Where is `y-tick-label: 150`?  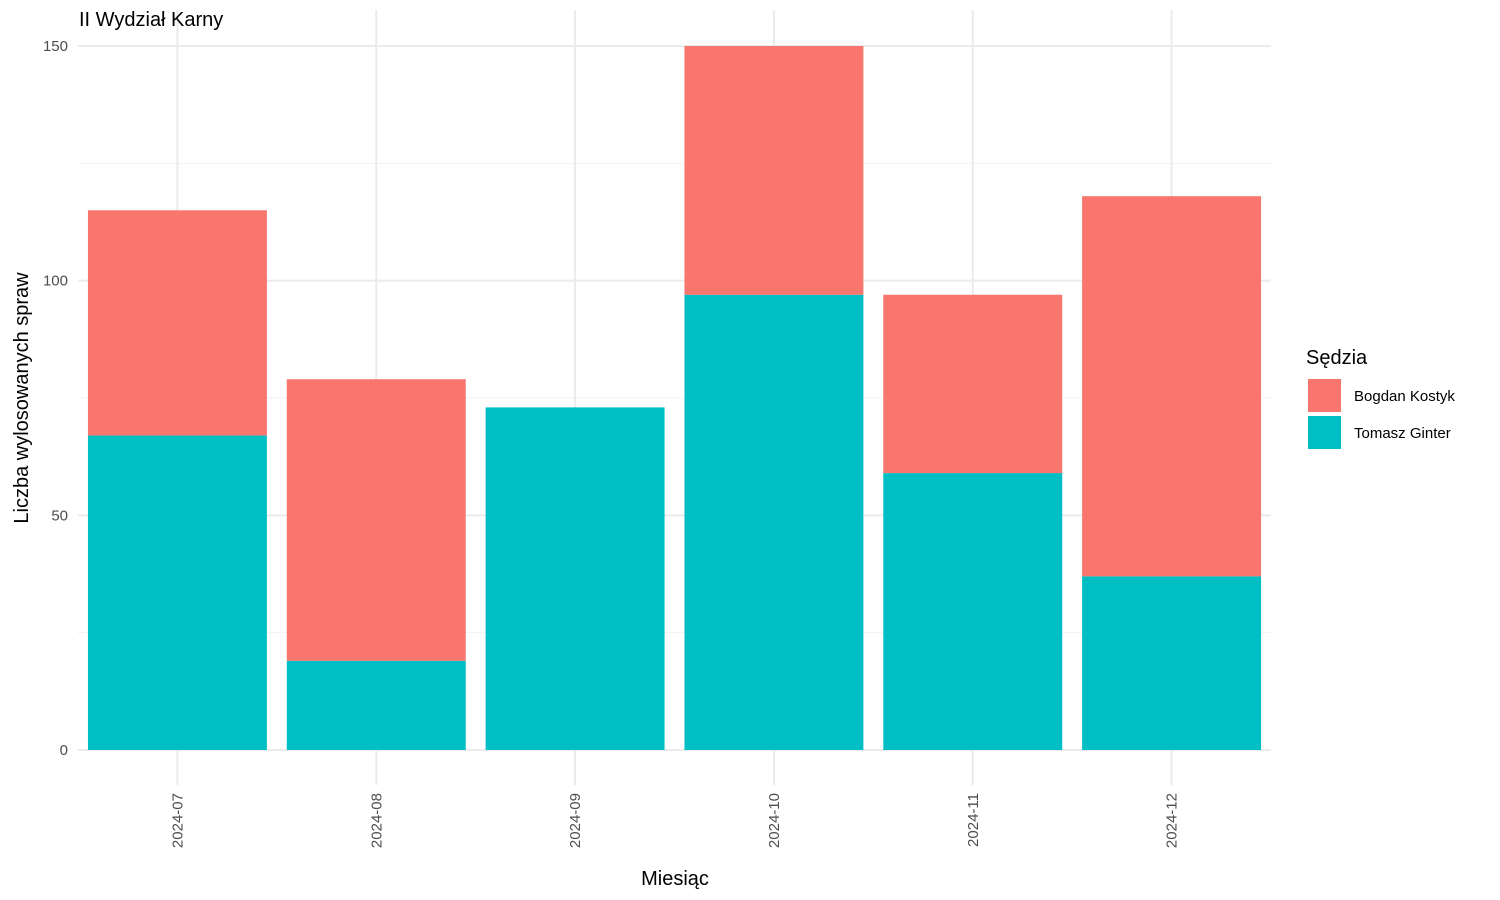 y-tick-label: 150 is located at coordinates (55, 46).